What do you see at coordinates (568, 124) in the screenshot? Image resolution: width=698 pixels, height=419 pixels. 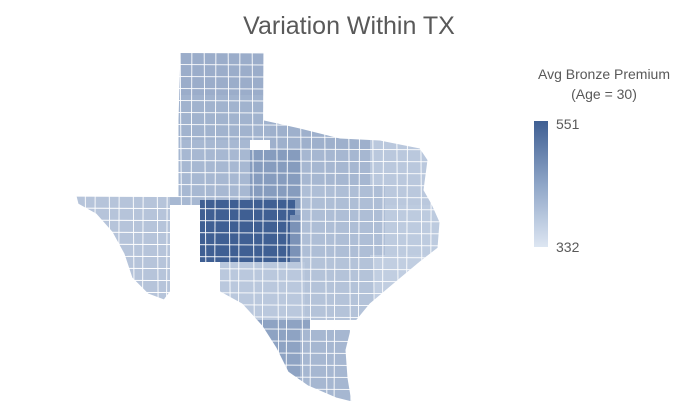 I see `legend-max-label: 551` at bounding box center [568, 124].